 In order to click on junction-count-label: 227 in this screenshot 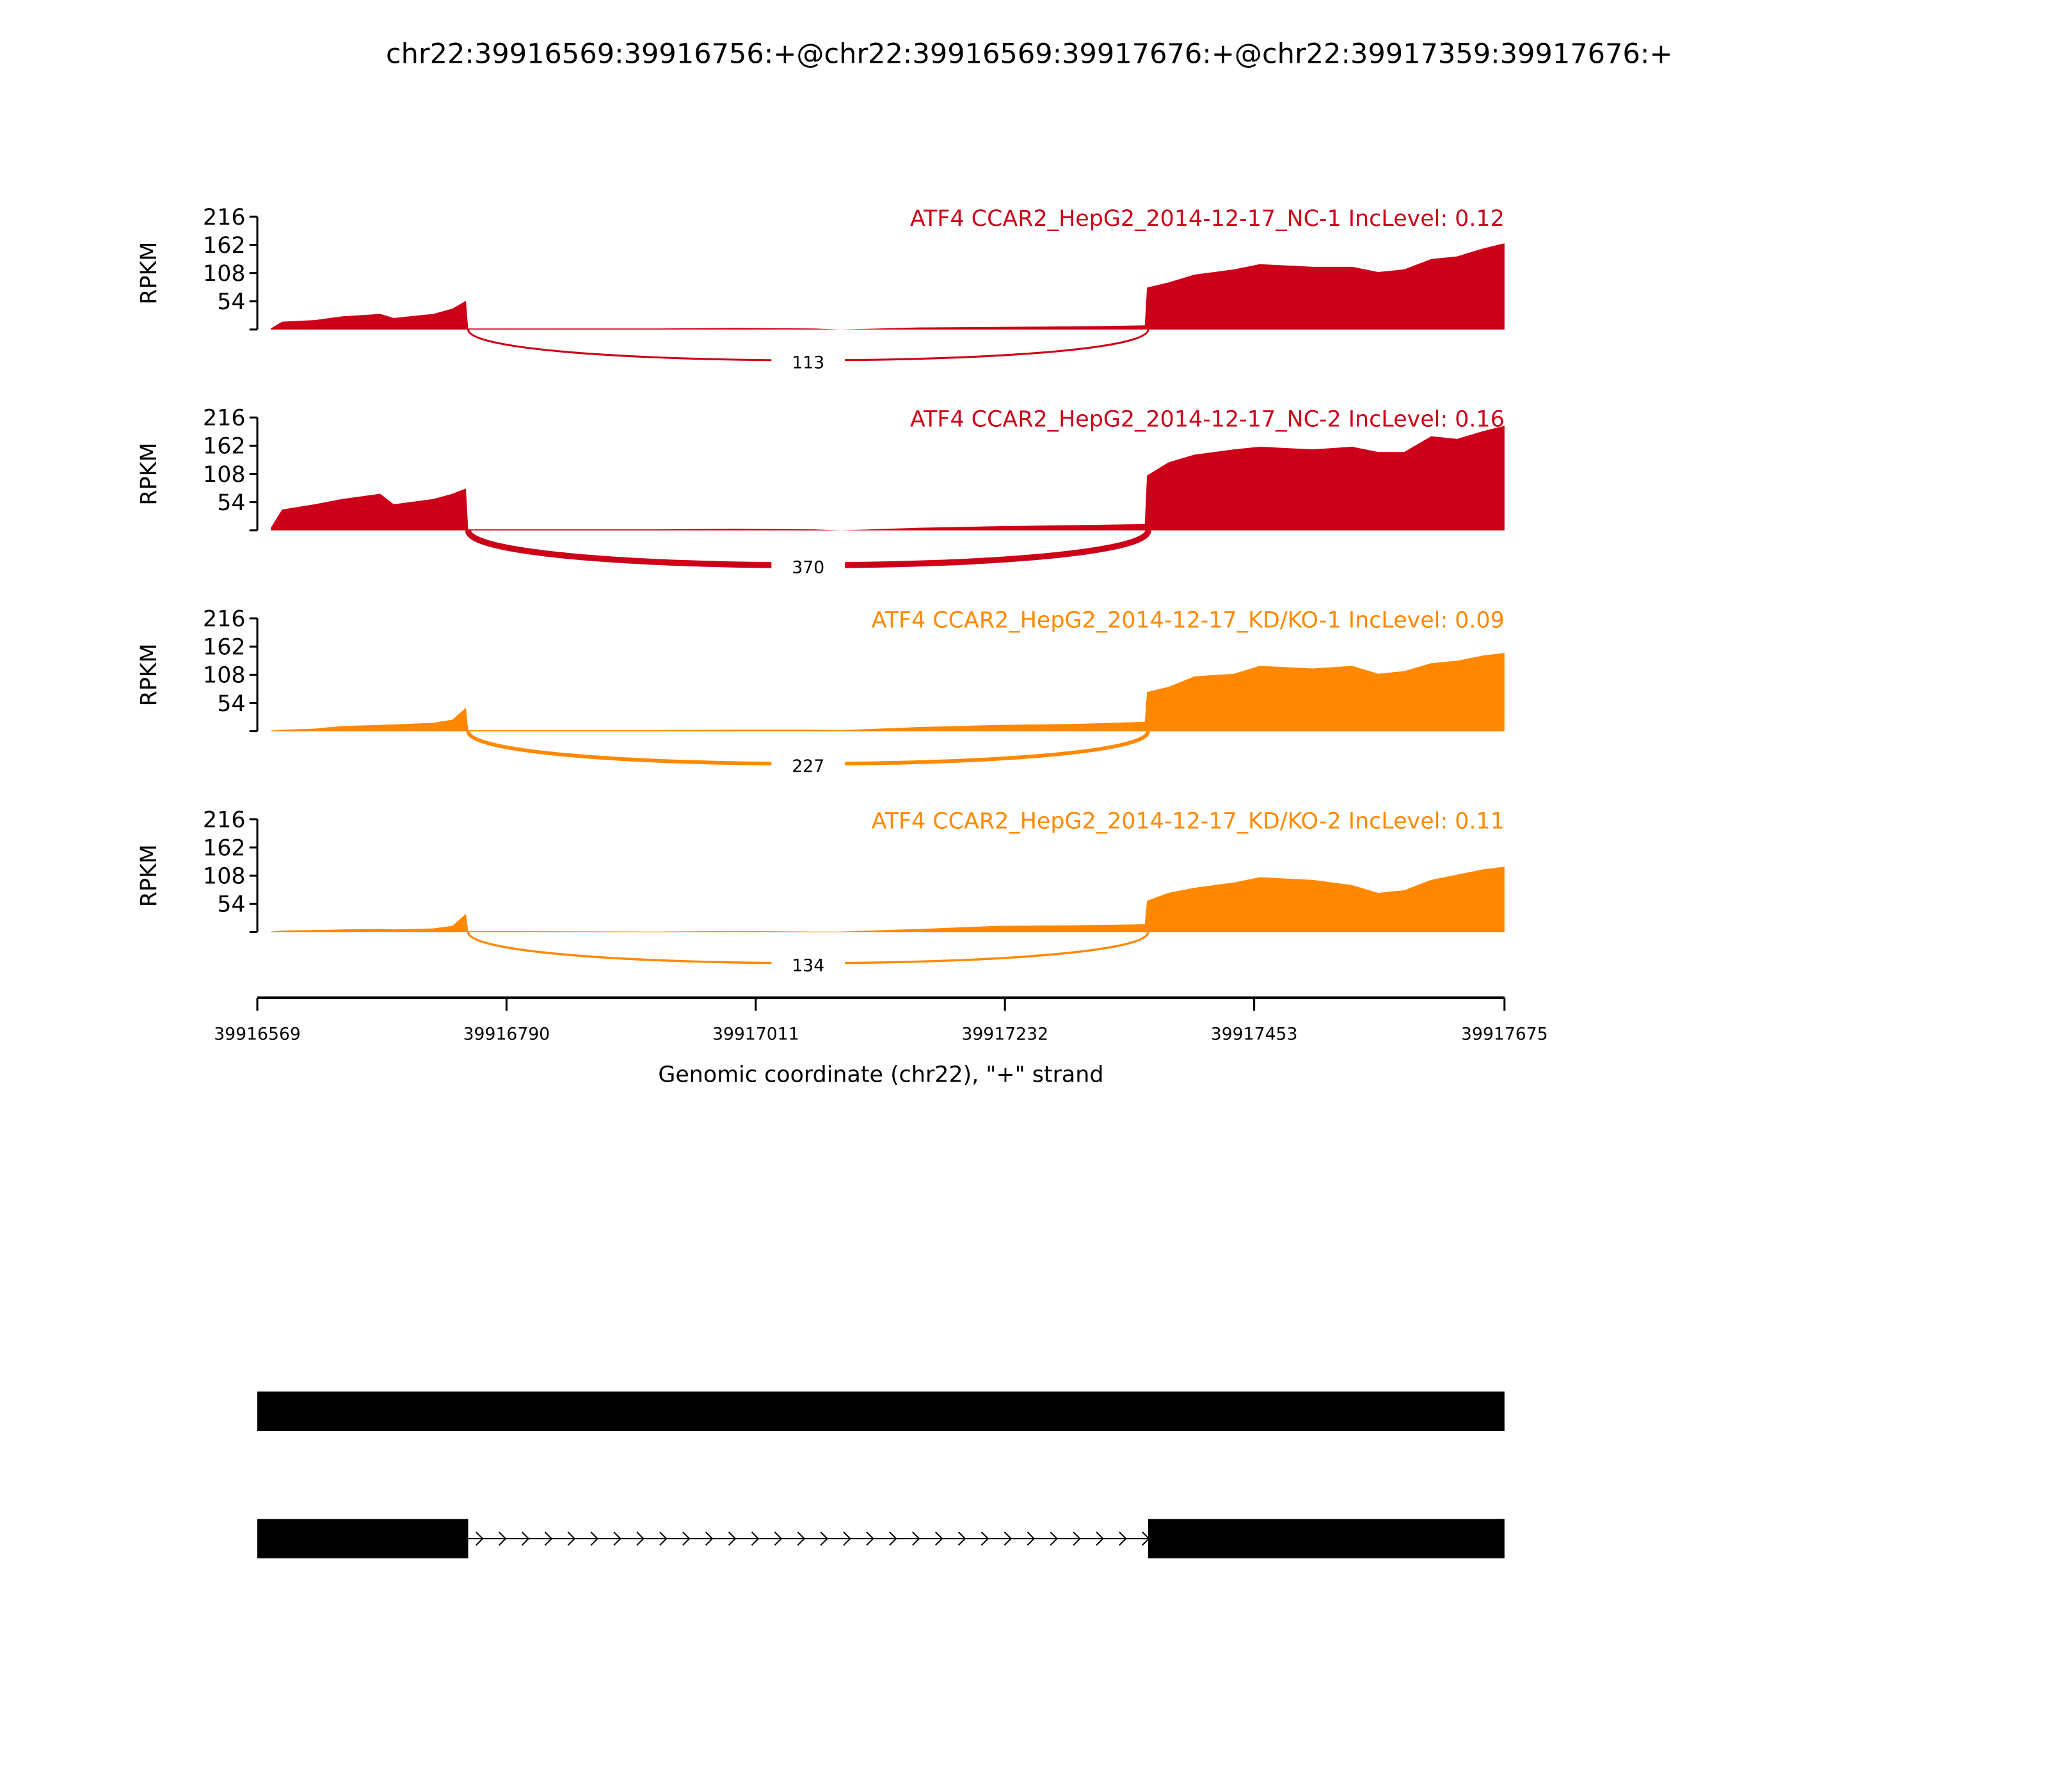, I will do `click(808, 766)`.